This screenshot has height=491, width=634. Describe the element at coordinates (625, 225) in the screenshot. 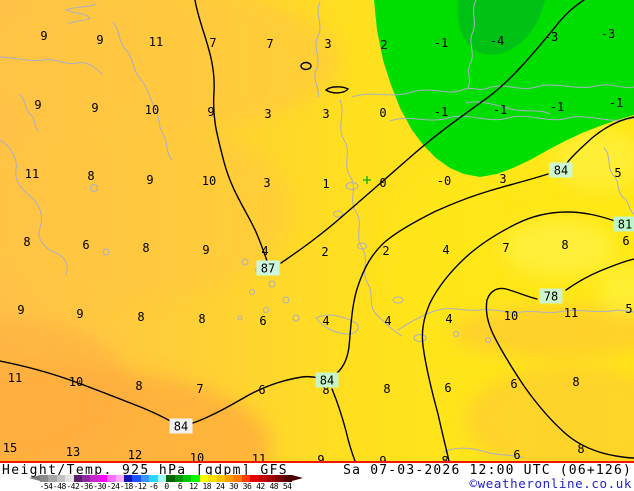

I see `contour-label: 81` at that location.